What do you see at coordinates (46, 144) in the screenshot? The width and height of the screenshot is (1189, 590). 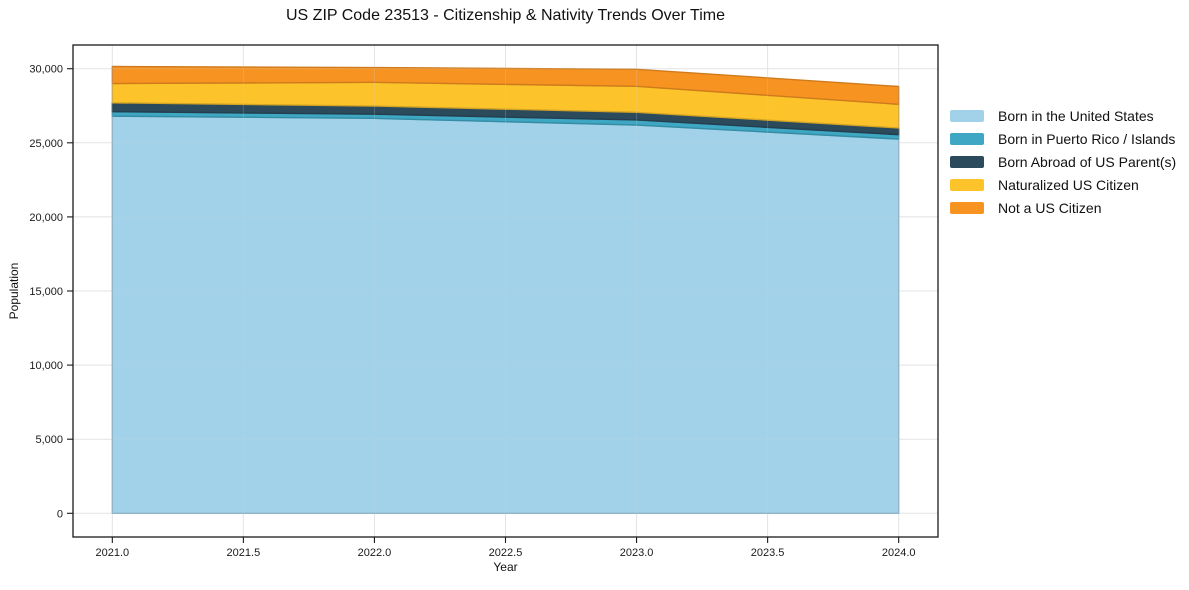 I see `y-tick-label: 25,000` at bounding box center [46, 144].